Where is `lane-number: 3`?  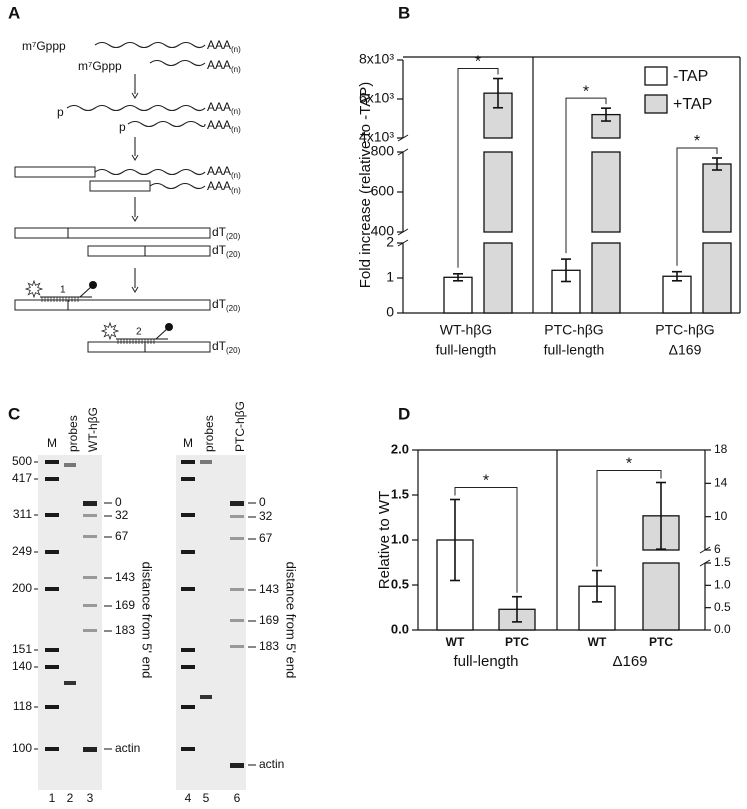 lane-number: 3 is located at coordinates (90, 798).